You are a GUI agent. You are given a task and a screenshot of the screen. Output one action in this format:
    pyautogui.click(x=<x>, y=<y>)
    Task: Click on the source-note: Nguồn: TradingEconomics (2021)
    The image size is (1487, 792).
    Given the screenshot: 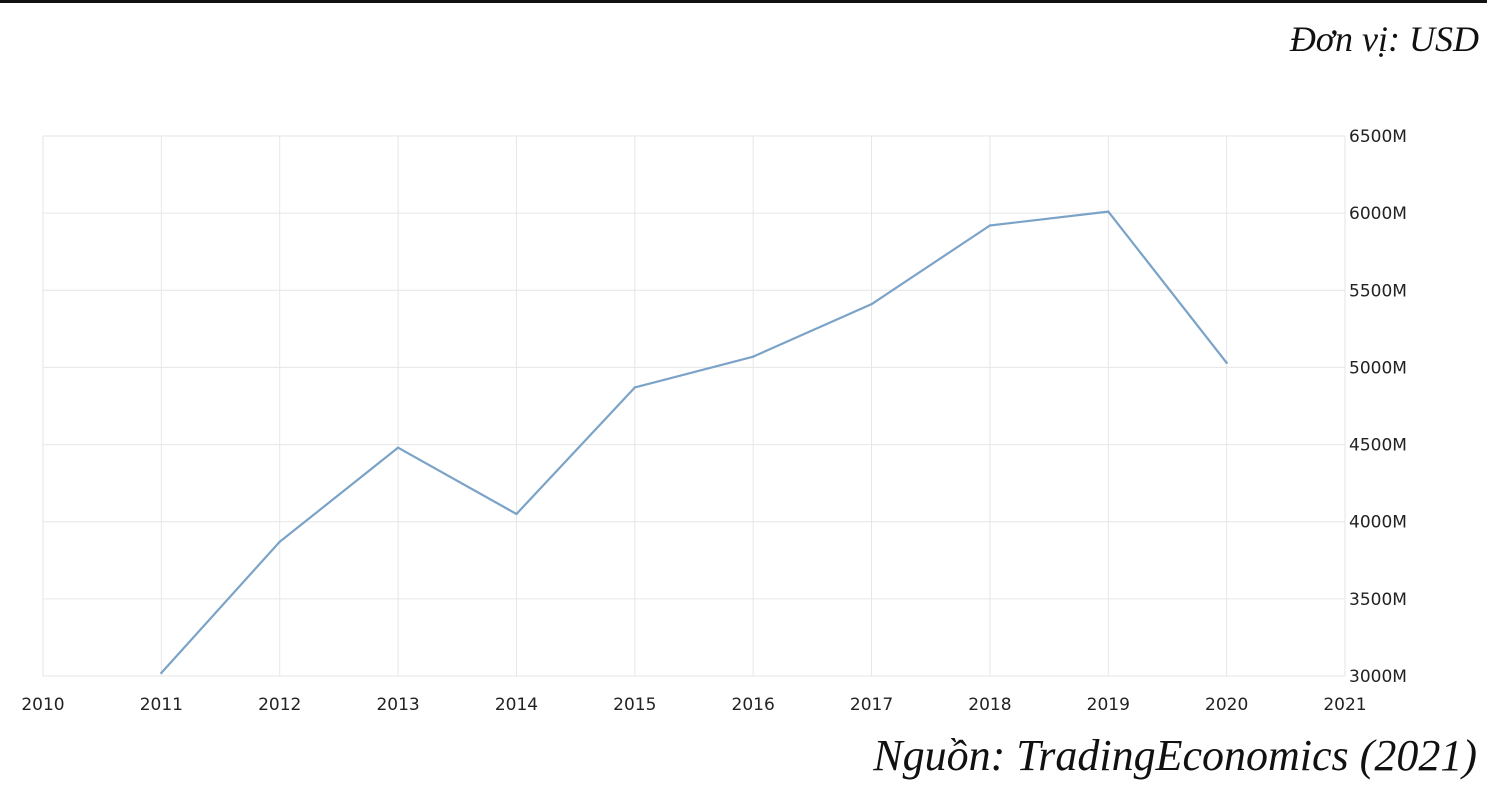 What is the action you would take?
    pyautogui.click(x=1175, y=755)
    